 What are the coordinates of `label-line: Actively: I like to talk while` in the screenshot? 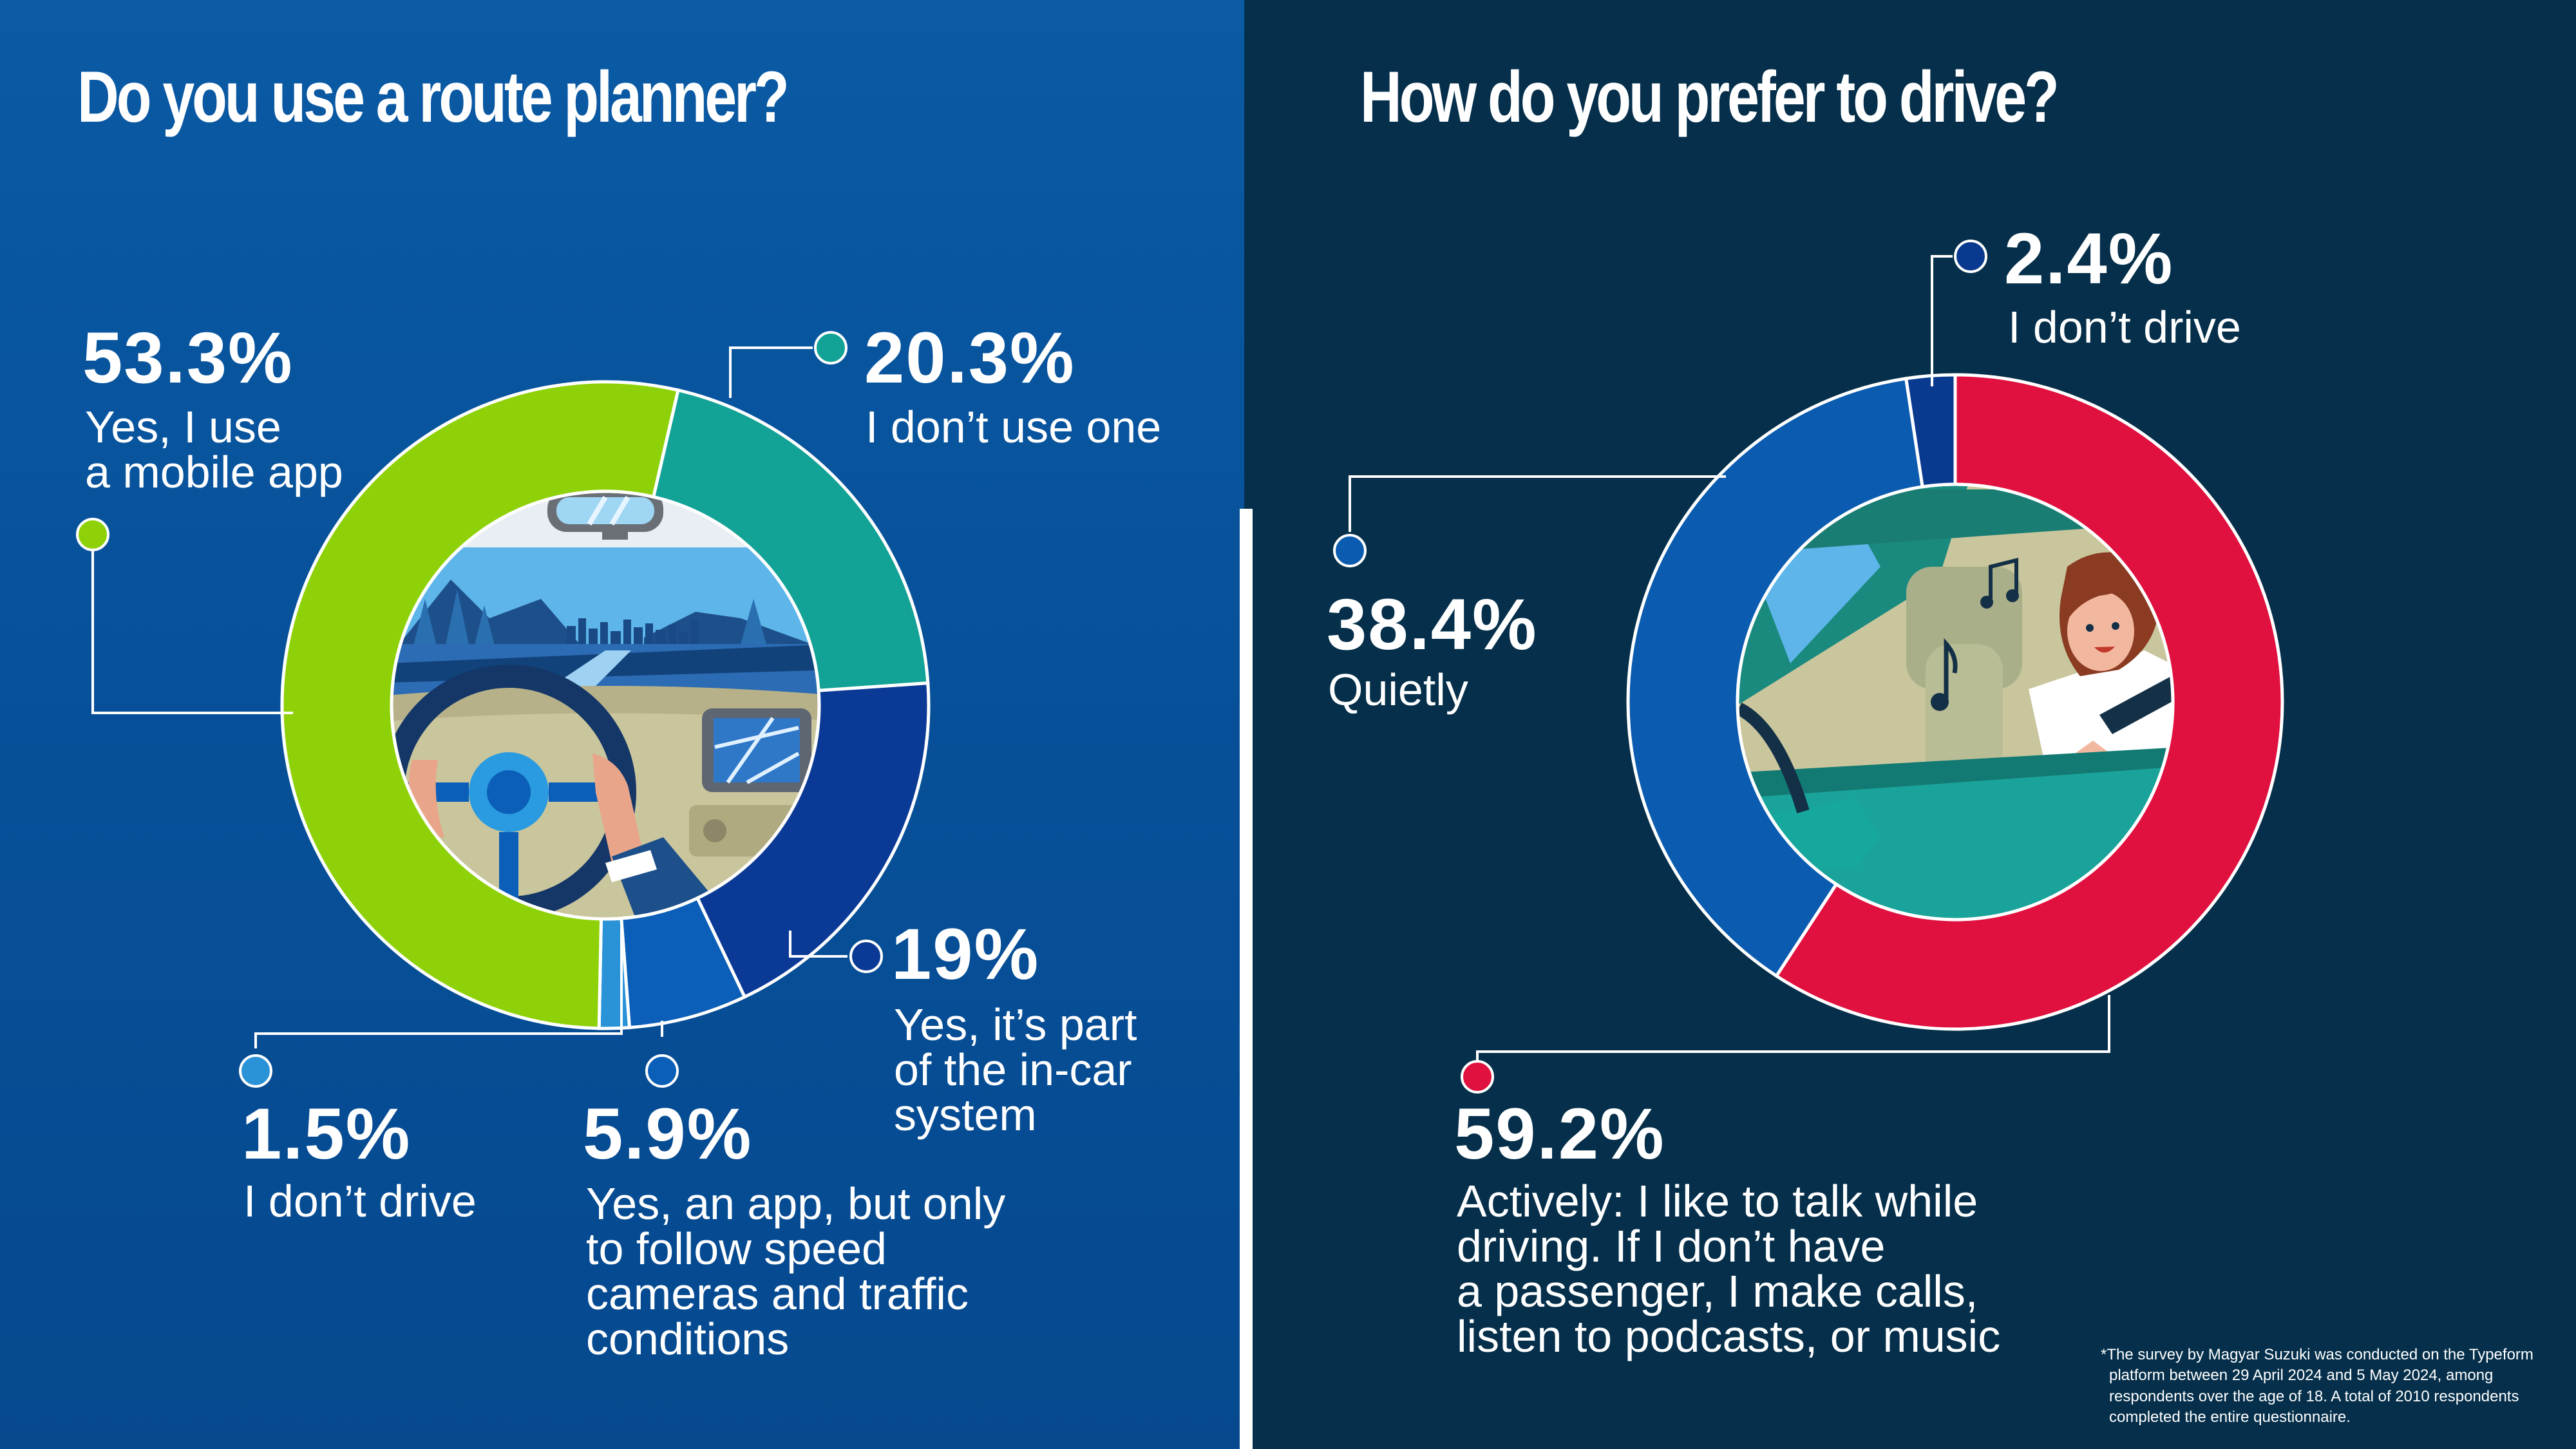 It's located at (1717, 1201).